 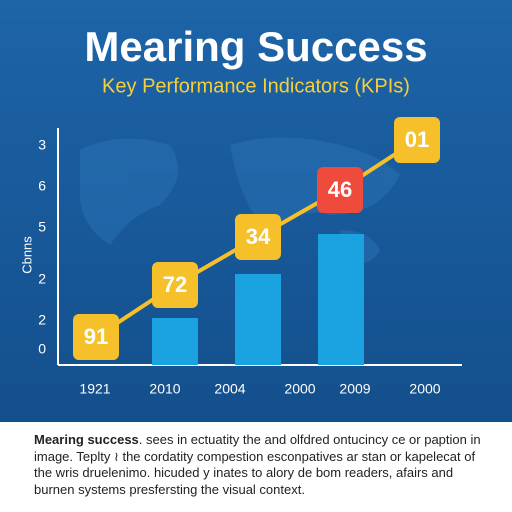 I want to click on marker-label: 34, so click(x=258, y=236).